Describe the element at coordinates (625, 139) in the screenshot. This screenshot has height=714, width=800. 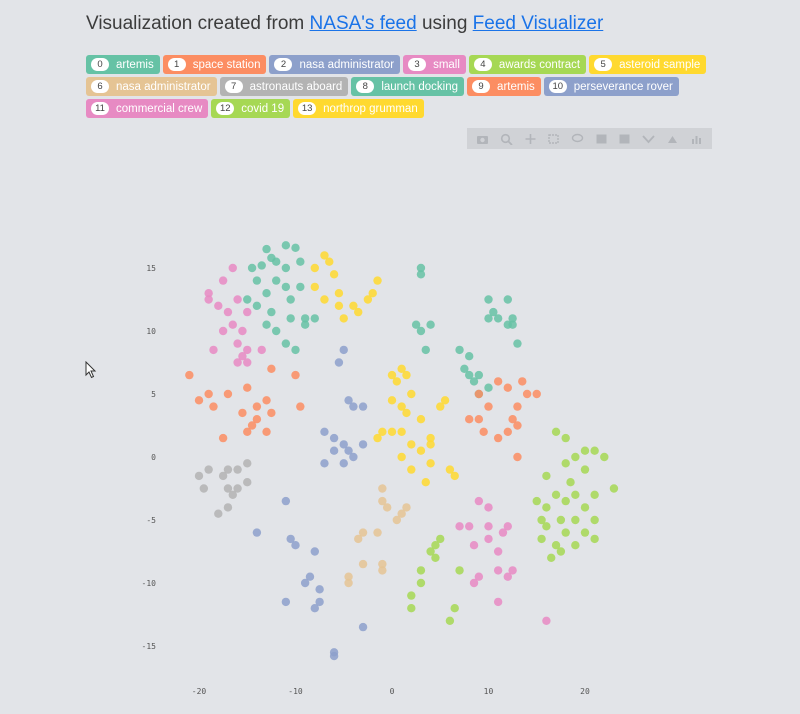
I see `zoom-out-icon` at that location.